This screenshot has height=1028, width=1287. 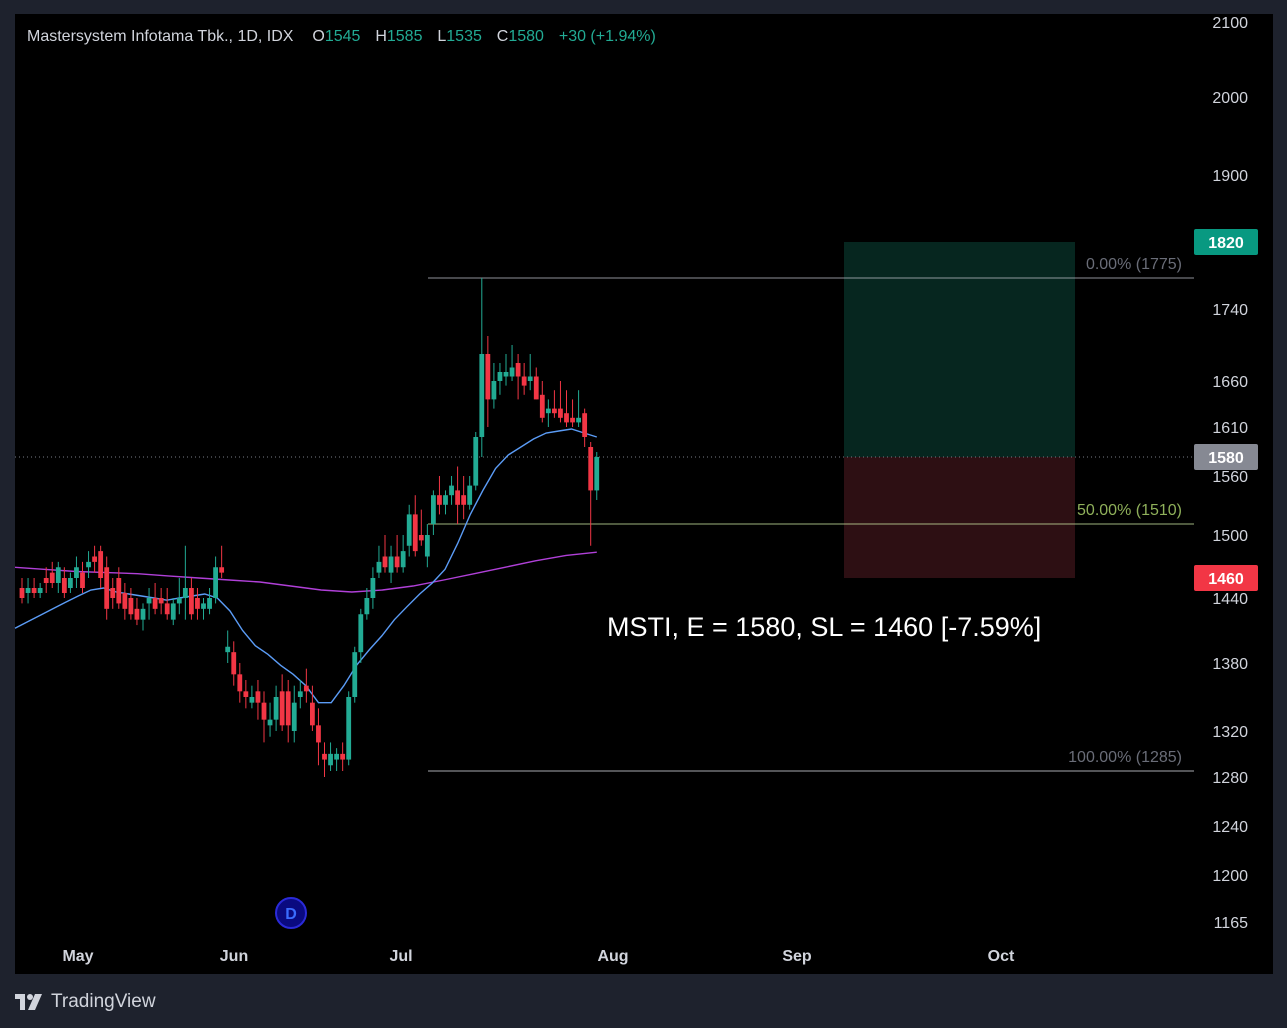 What do you see at coordinates (1230, 382) in the screenshot?
I see `y-axis-tick-label: 1660` at bounding box center [1230, 382].